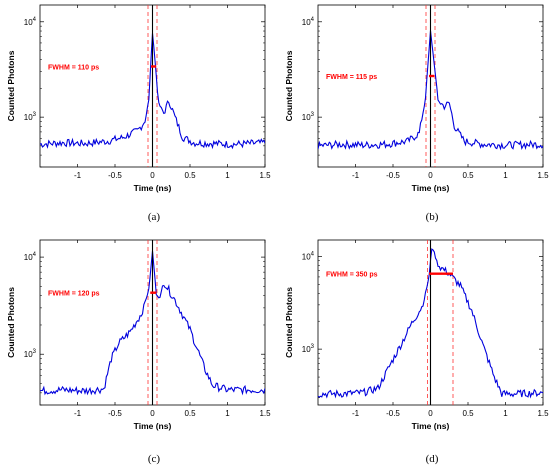  I want to click on panel-caption: (a), so click(154, 217).